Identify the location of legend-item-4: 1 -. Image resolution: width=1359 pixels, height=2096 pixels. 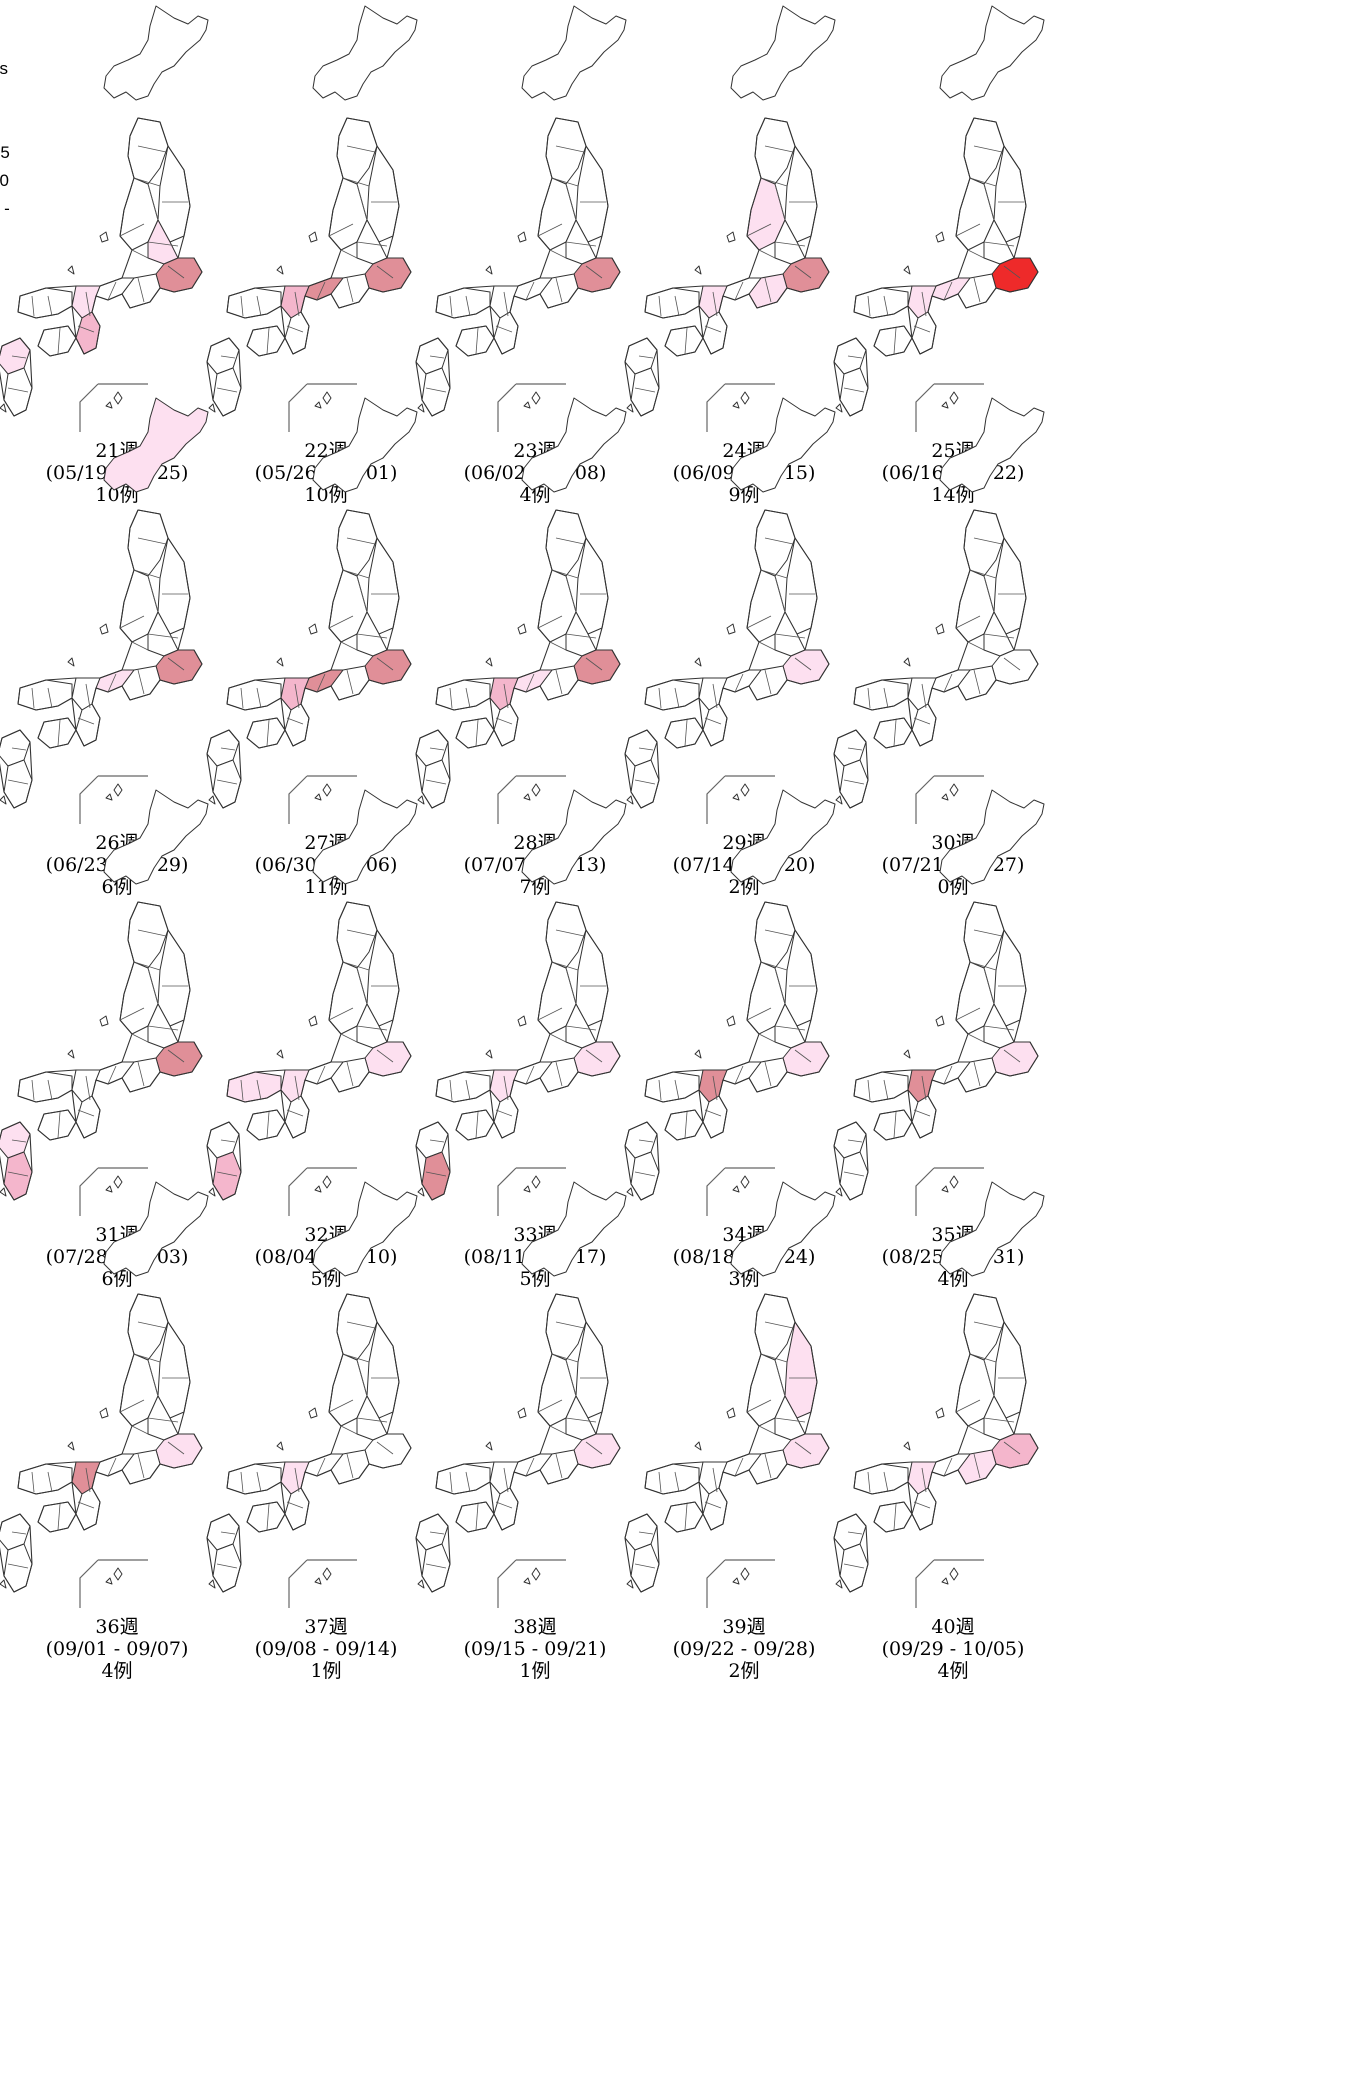
(5, 208).